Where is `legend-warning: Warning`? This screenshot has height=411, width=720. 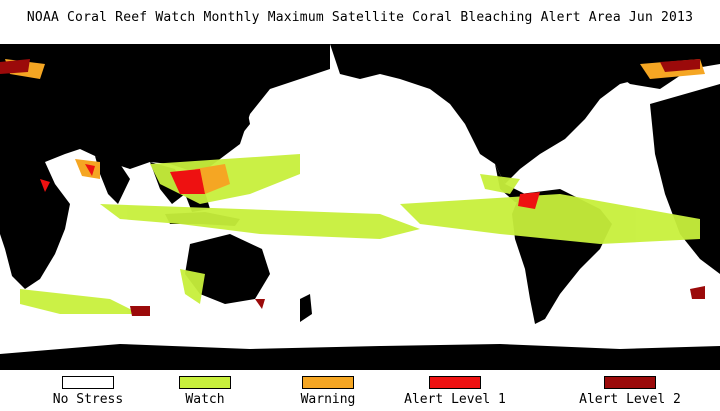
legend-warning: Warning is located at coordinates (328, 391).